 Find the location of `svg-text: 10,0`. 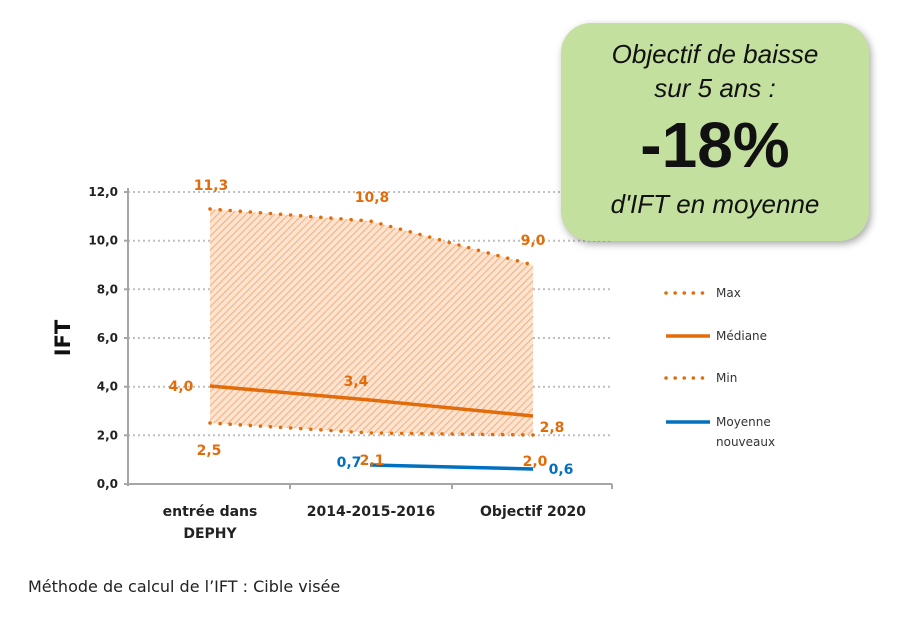

svg-text: 10,0 is located at coordinates (103, 241).